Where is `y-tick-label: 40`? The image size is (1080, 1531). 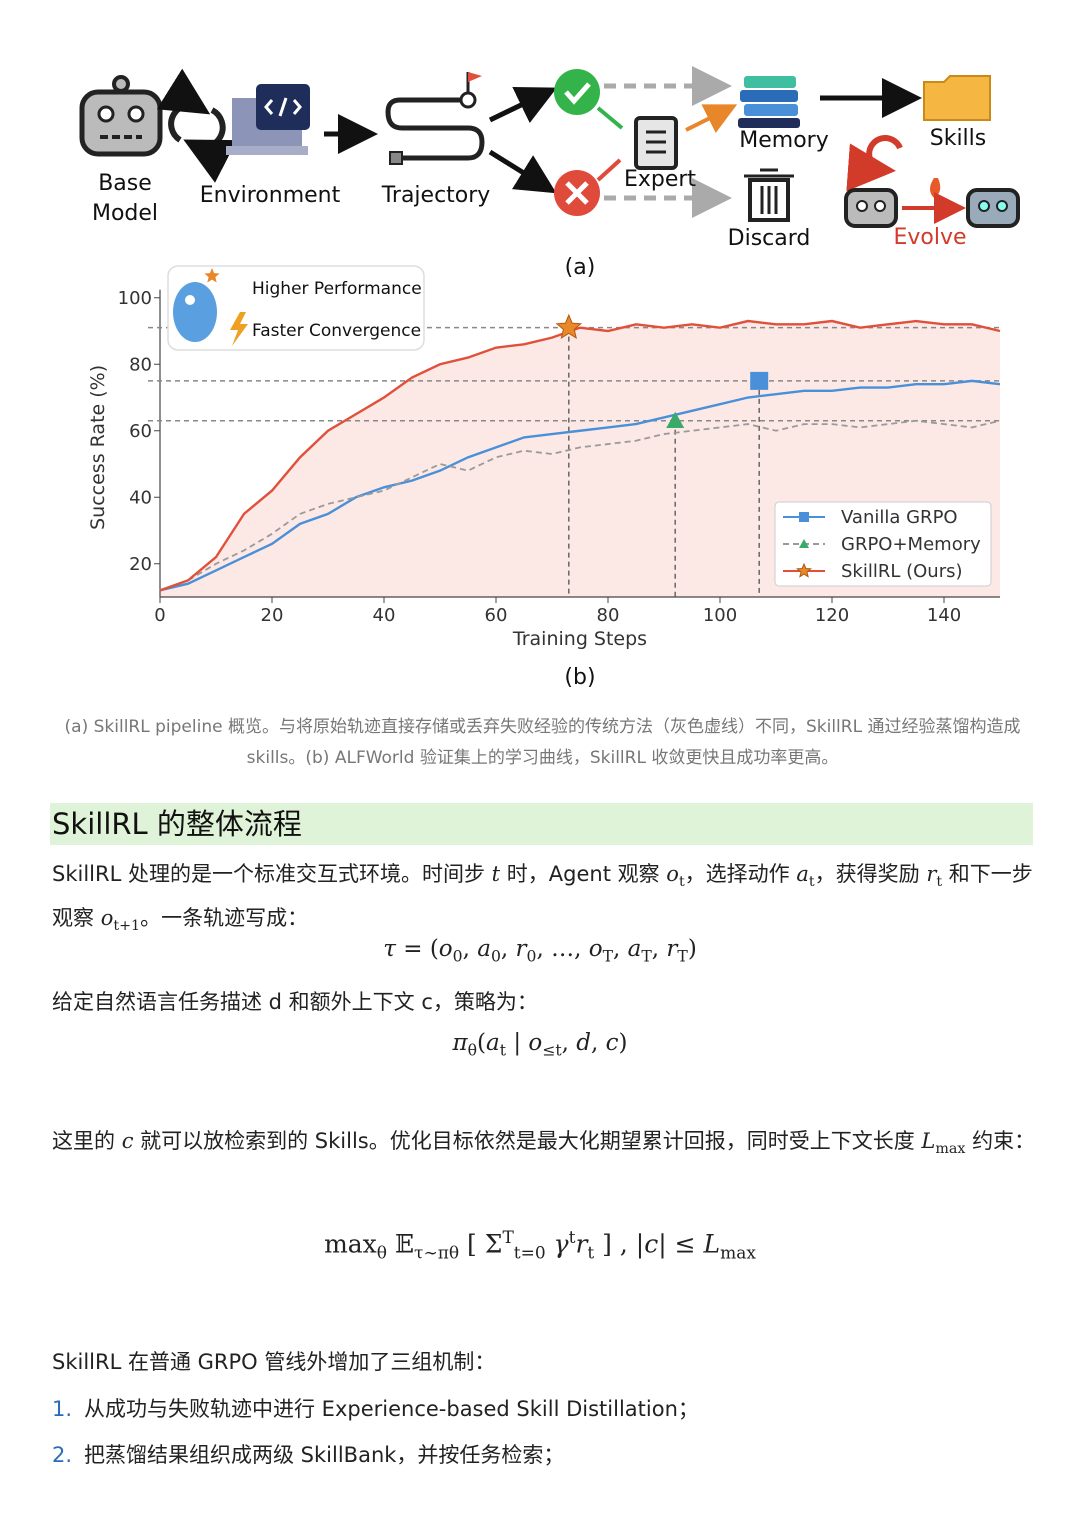 y-tick-label: 40 is located at coordinates (140, 497).